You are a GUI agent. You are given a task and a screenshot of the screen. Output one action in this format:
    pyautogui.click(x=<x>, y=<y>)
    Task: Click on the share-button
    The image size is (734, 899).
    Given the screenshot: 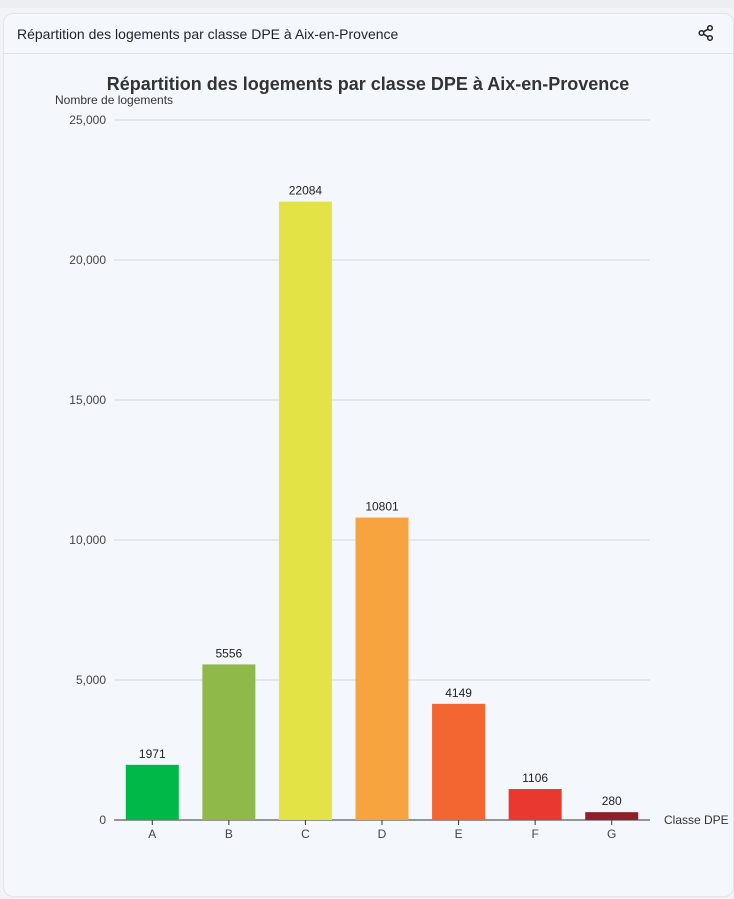 What is the action you would take?
    pyautogui.click(x=706, y=33)
    